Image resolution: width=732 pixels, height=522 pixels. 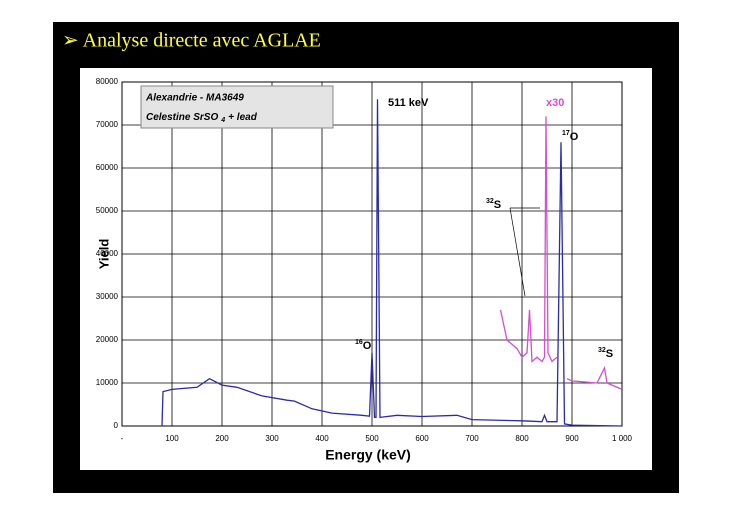 What do you see at coordinates (107, 167) in the screenshot?
I see `y-tick-label: 60000` at bounding box center [107, 167].